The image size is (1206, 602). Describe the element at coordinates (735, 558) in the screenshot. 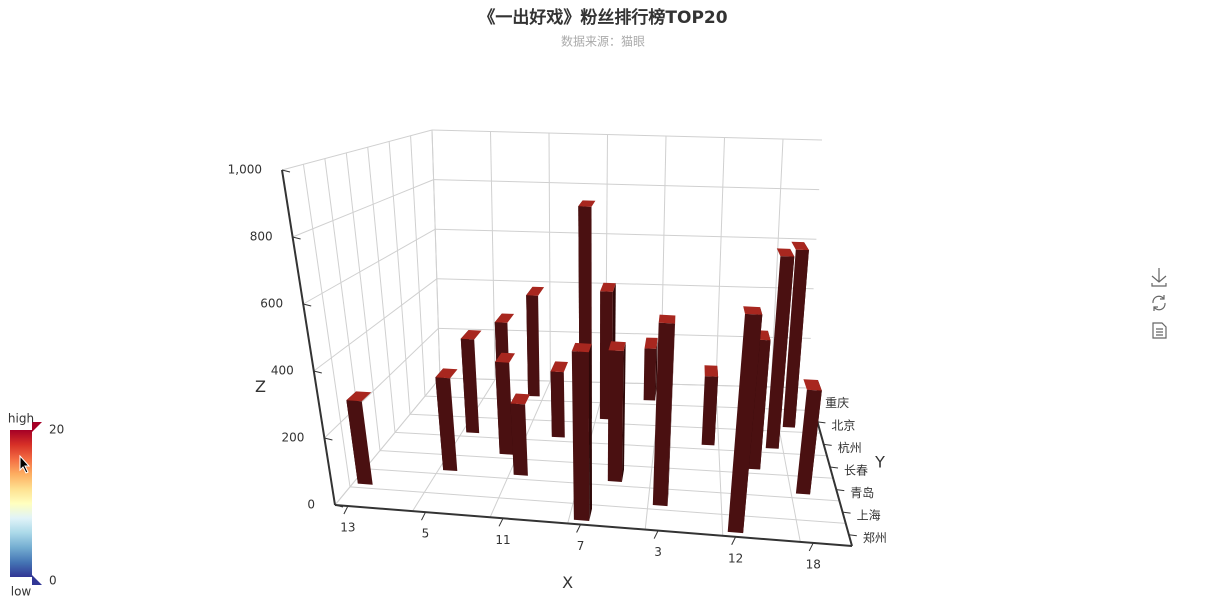

I see `x-tick-label: 12` at that location.